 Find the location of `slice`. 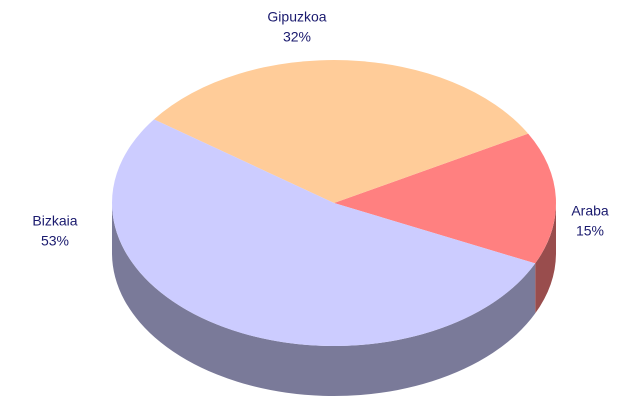

slice is located at coordinates (445, 198).